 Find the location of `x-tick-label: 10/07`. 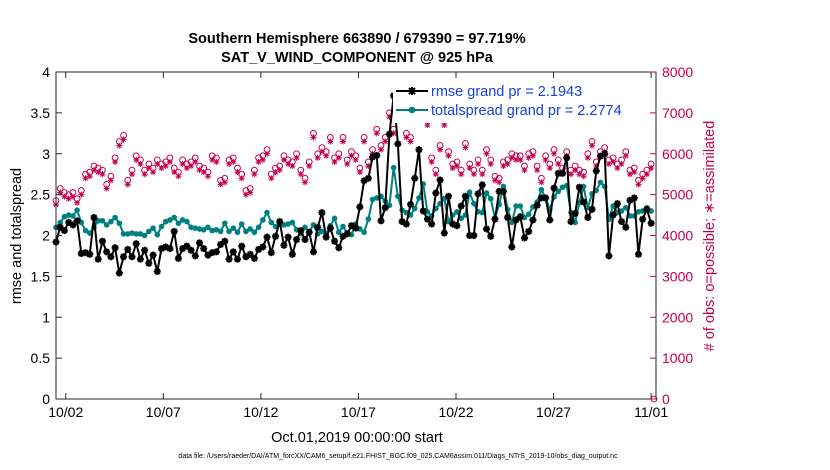

x-tick-label: 10/07 is located at coordinates (163, 412).